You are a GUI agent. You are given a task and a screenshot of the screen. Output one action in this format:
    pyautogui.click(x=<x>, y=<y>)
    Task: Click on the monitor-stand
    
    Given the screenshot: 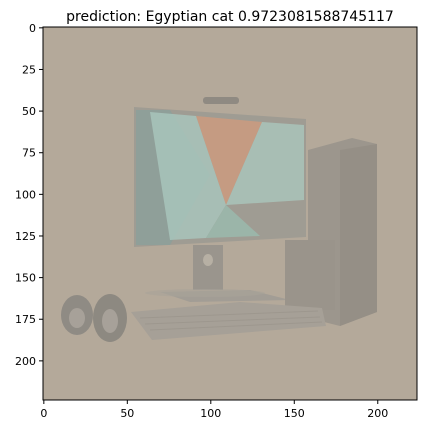 What is the action you would take?
    pyautogui.click(x=208, y=267)
    